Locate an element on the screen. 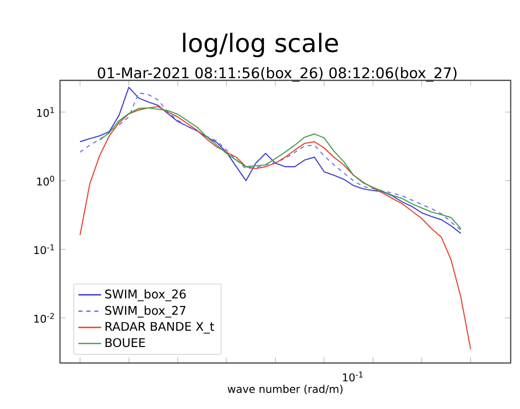  legend-label: BOUEE is located at coordinates (125, 343).